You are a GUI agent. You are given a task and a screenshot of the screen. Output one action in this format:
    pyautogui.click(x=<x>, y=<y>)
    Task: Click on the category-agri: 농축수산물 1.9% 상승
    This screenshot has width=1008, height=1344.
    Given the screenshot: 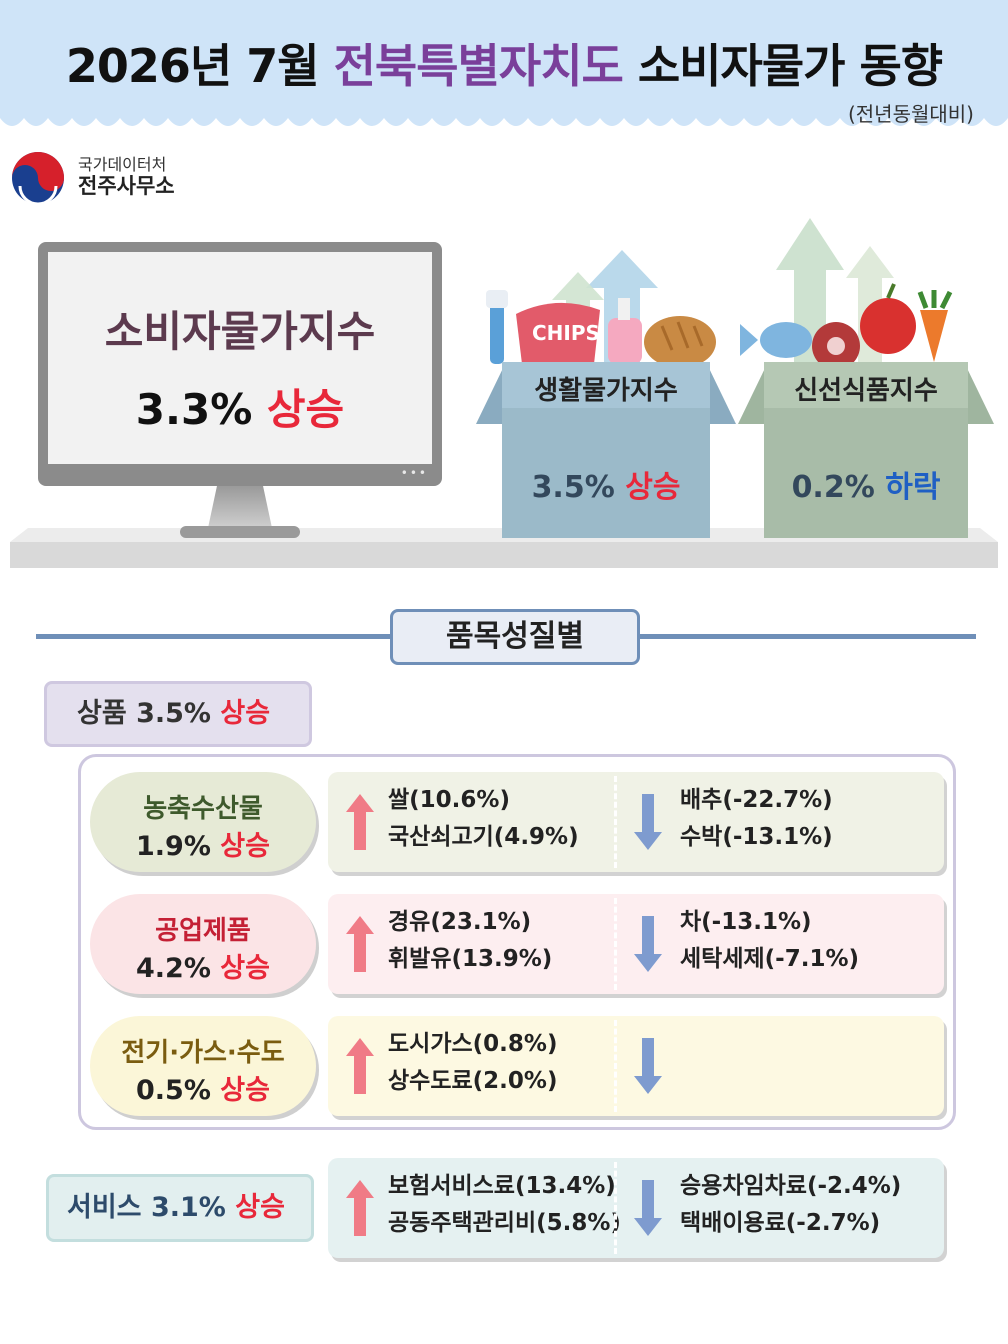 What is the action you would take?
    pyautogui.click(x=203, y=822)
    